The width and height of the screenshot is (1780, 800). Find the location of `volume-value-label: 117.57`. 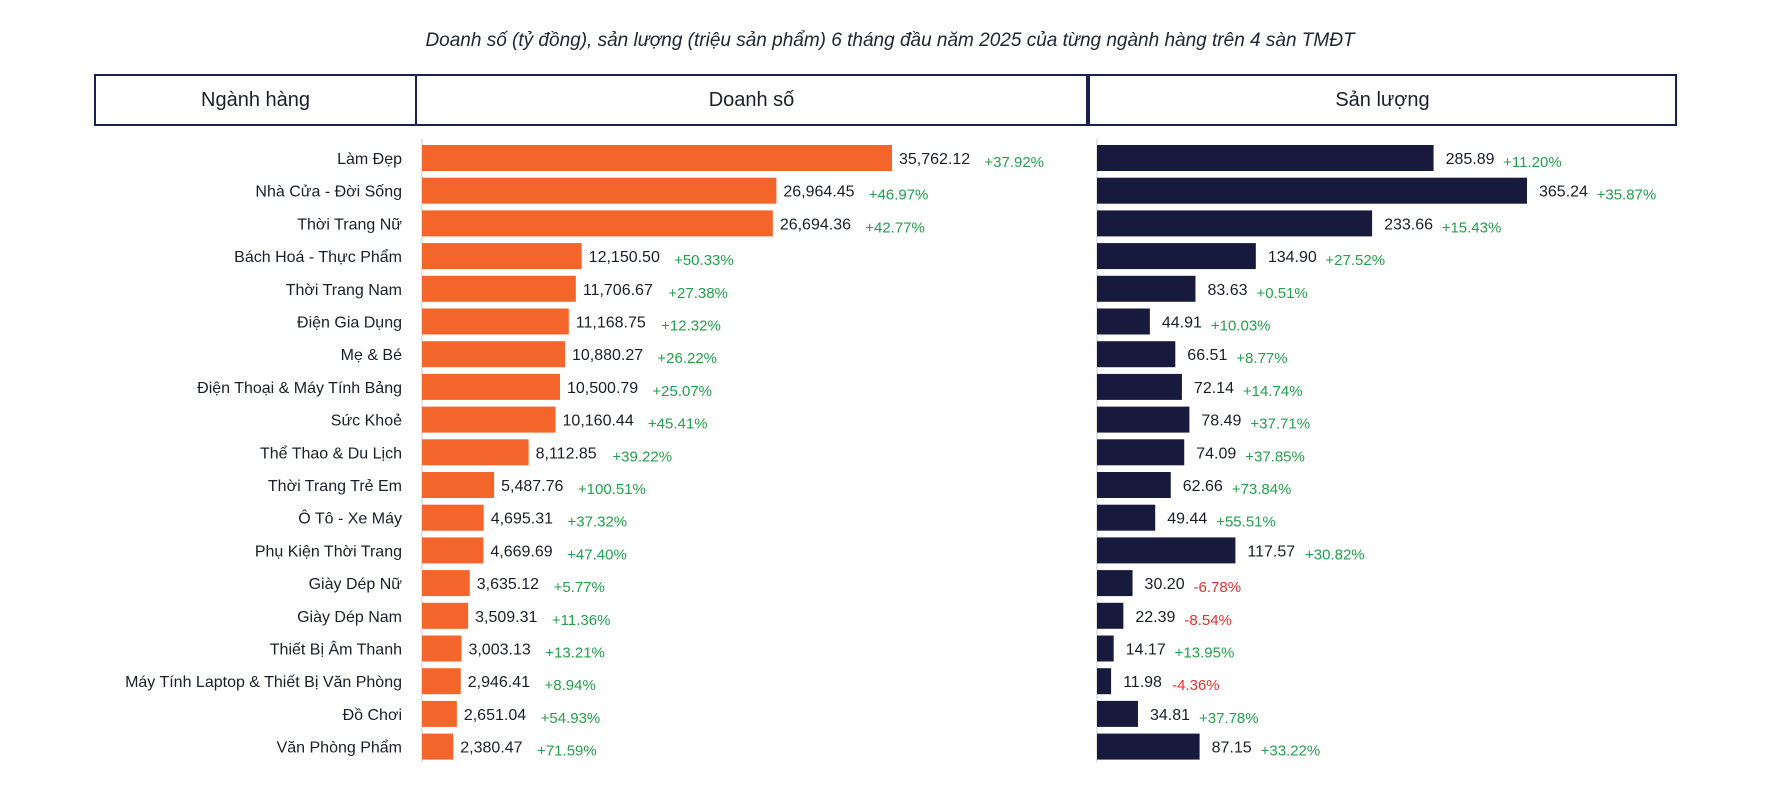

volume-value-label: 117.57 is located at coordinates (1271, 551).